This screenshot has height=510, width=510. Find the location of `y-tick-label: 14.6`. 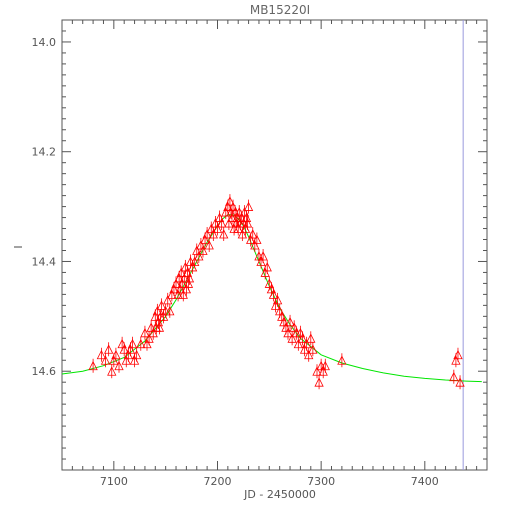

y-tick-label: 14.6 is located at coordinates (44, 371).